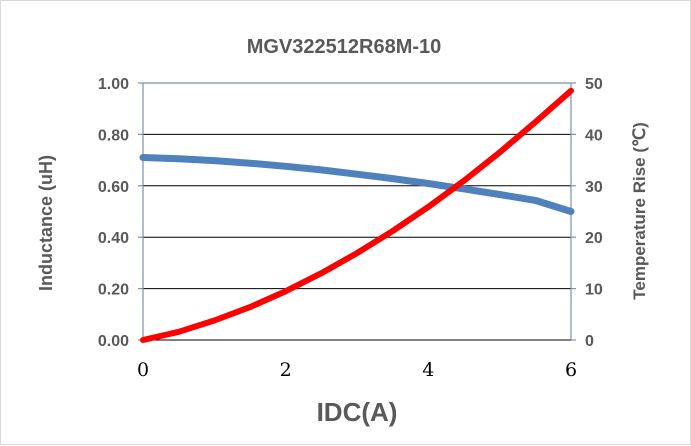 This screenshot has height=446, width=691. Describe the element at coordinates (639, 211) in the screenshot. I see `y2-axis-title: Temperature Rise (℃)` at that location.